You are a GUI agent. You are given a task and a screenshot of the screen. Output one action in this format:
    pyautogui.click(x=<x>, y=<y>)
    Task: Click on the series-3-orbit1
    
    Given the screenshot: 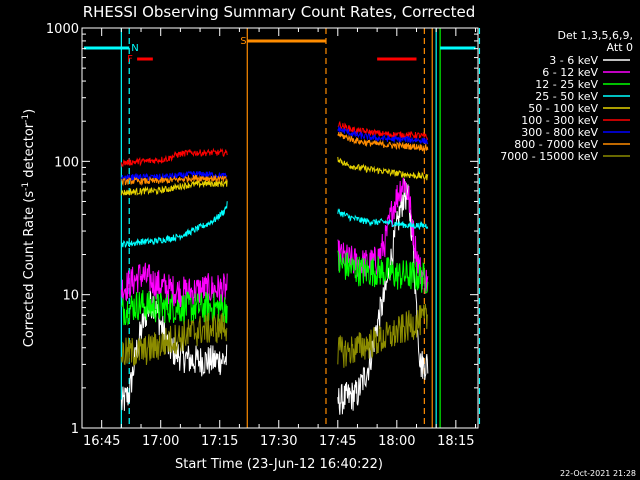 What is the action you would take?
    pyautogui.click(x=174, y=224)
    